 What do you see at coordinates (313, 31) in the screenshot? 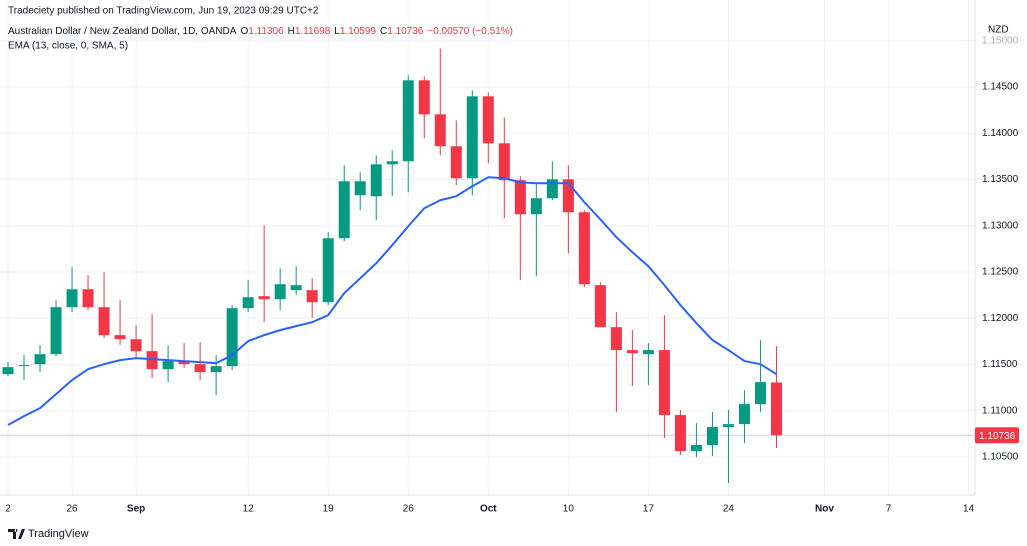
I see `ohlc-value: 1.11698` at bounding box center [313, 31].